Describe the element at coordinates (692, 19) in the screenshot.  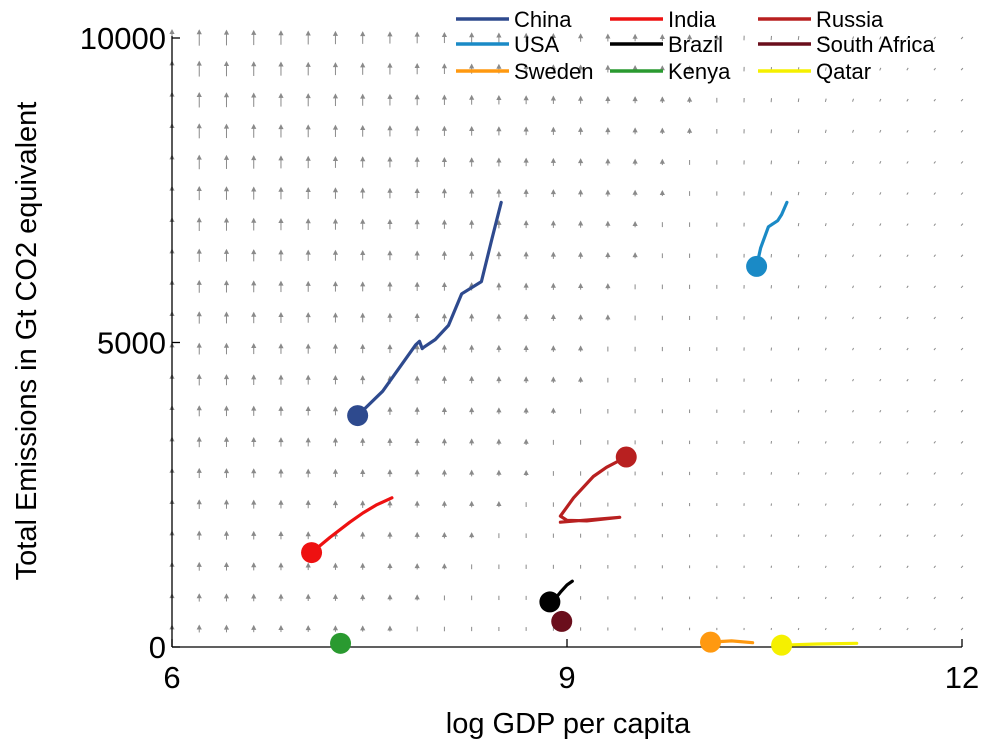
I see `legend-label: India` at that location.